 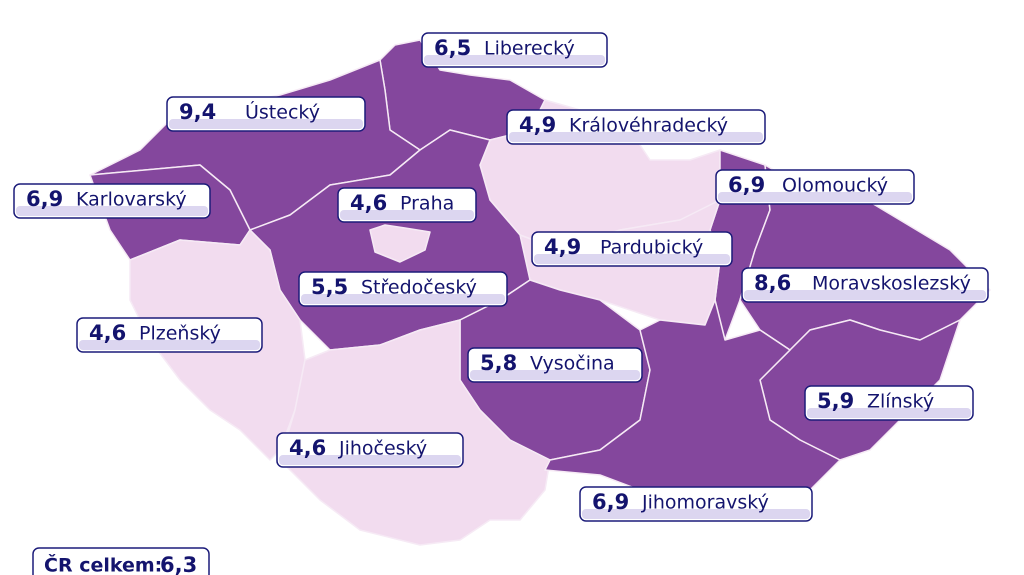 I want to click on region-name: Liberecký, so click(x=529, y=49).